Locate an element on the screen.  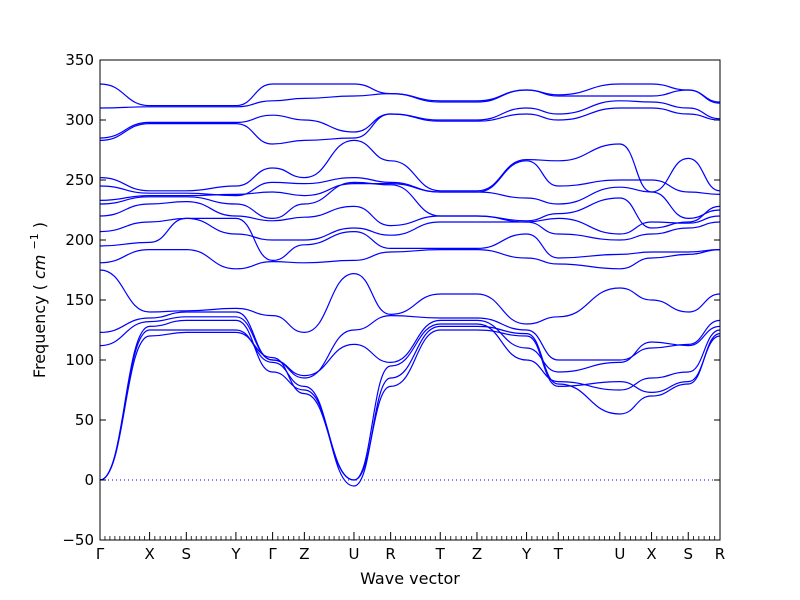
y-tick-label: 150 is located at coordinates (79, 300).